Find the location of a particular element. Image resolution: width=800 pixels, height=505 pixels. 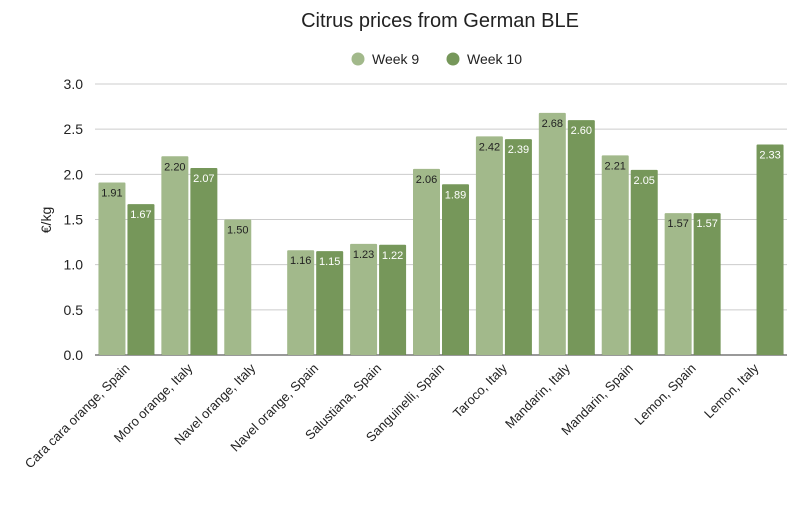

y-tick-label: 1.0 is located at coordinates (74, 265).